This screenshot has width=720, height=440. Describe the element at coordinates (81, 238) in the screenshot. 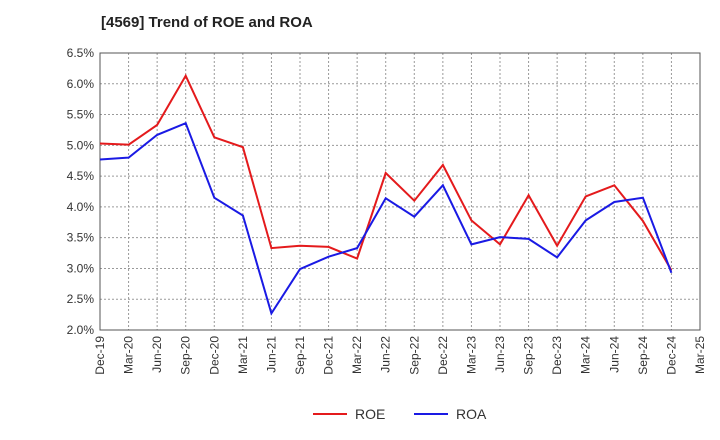

I see `y-tick-label: 3.5%` at that location.